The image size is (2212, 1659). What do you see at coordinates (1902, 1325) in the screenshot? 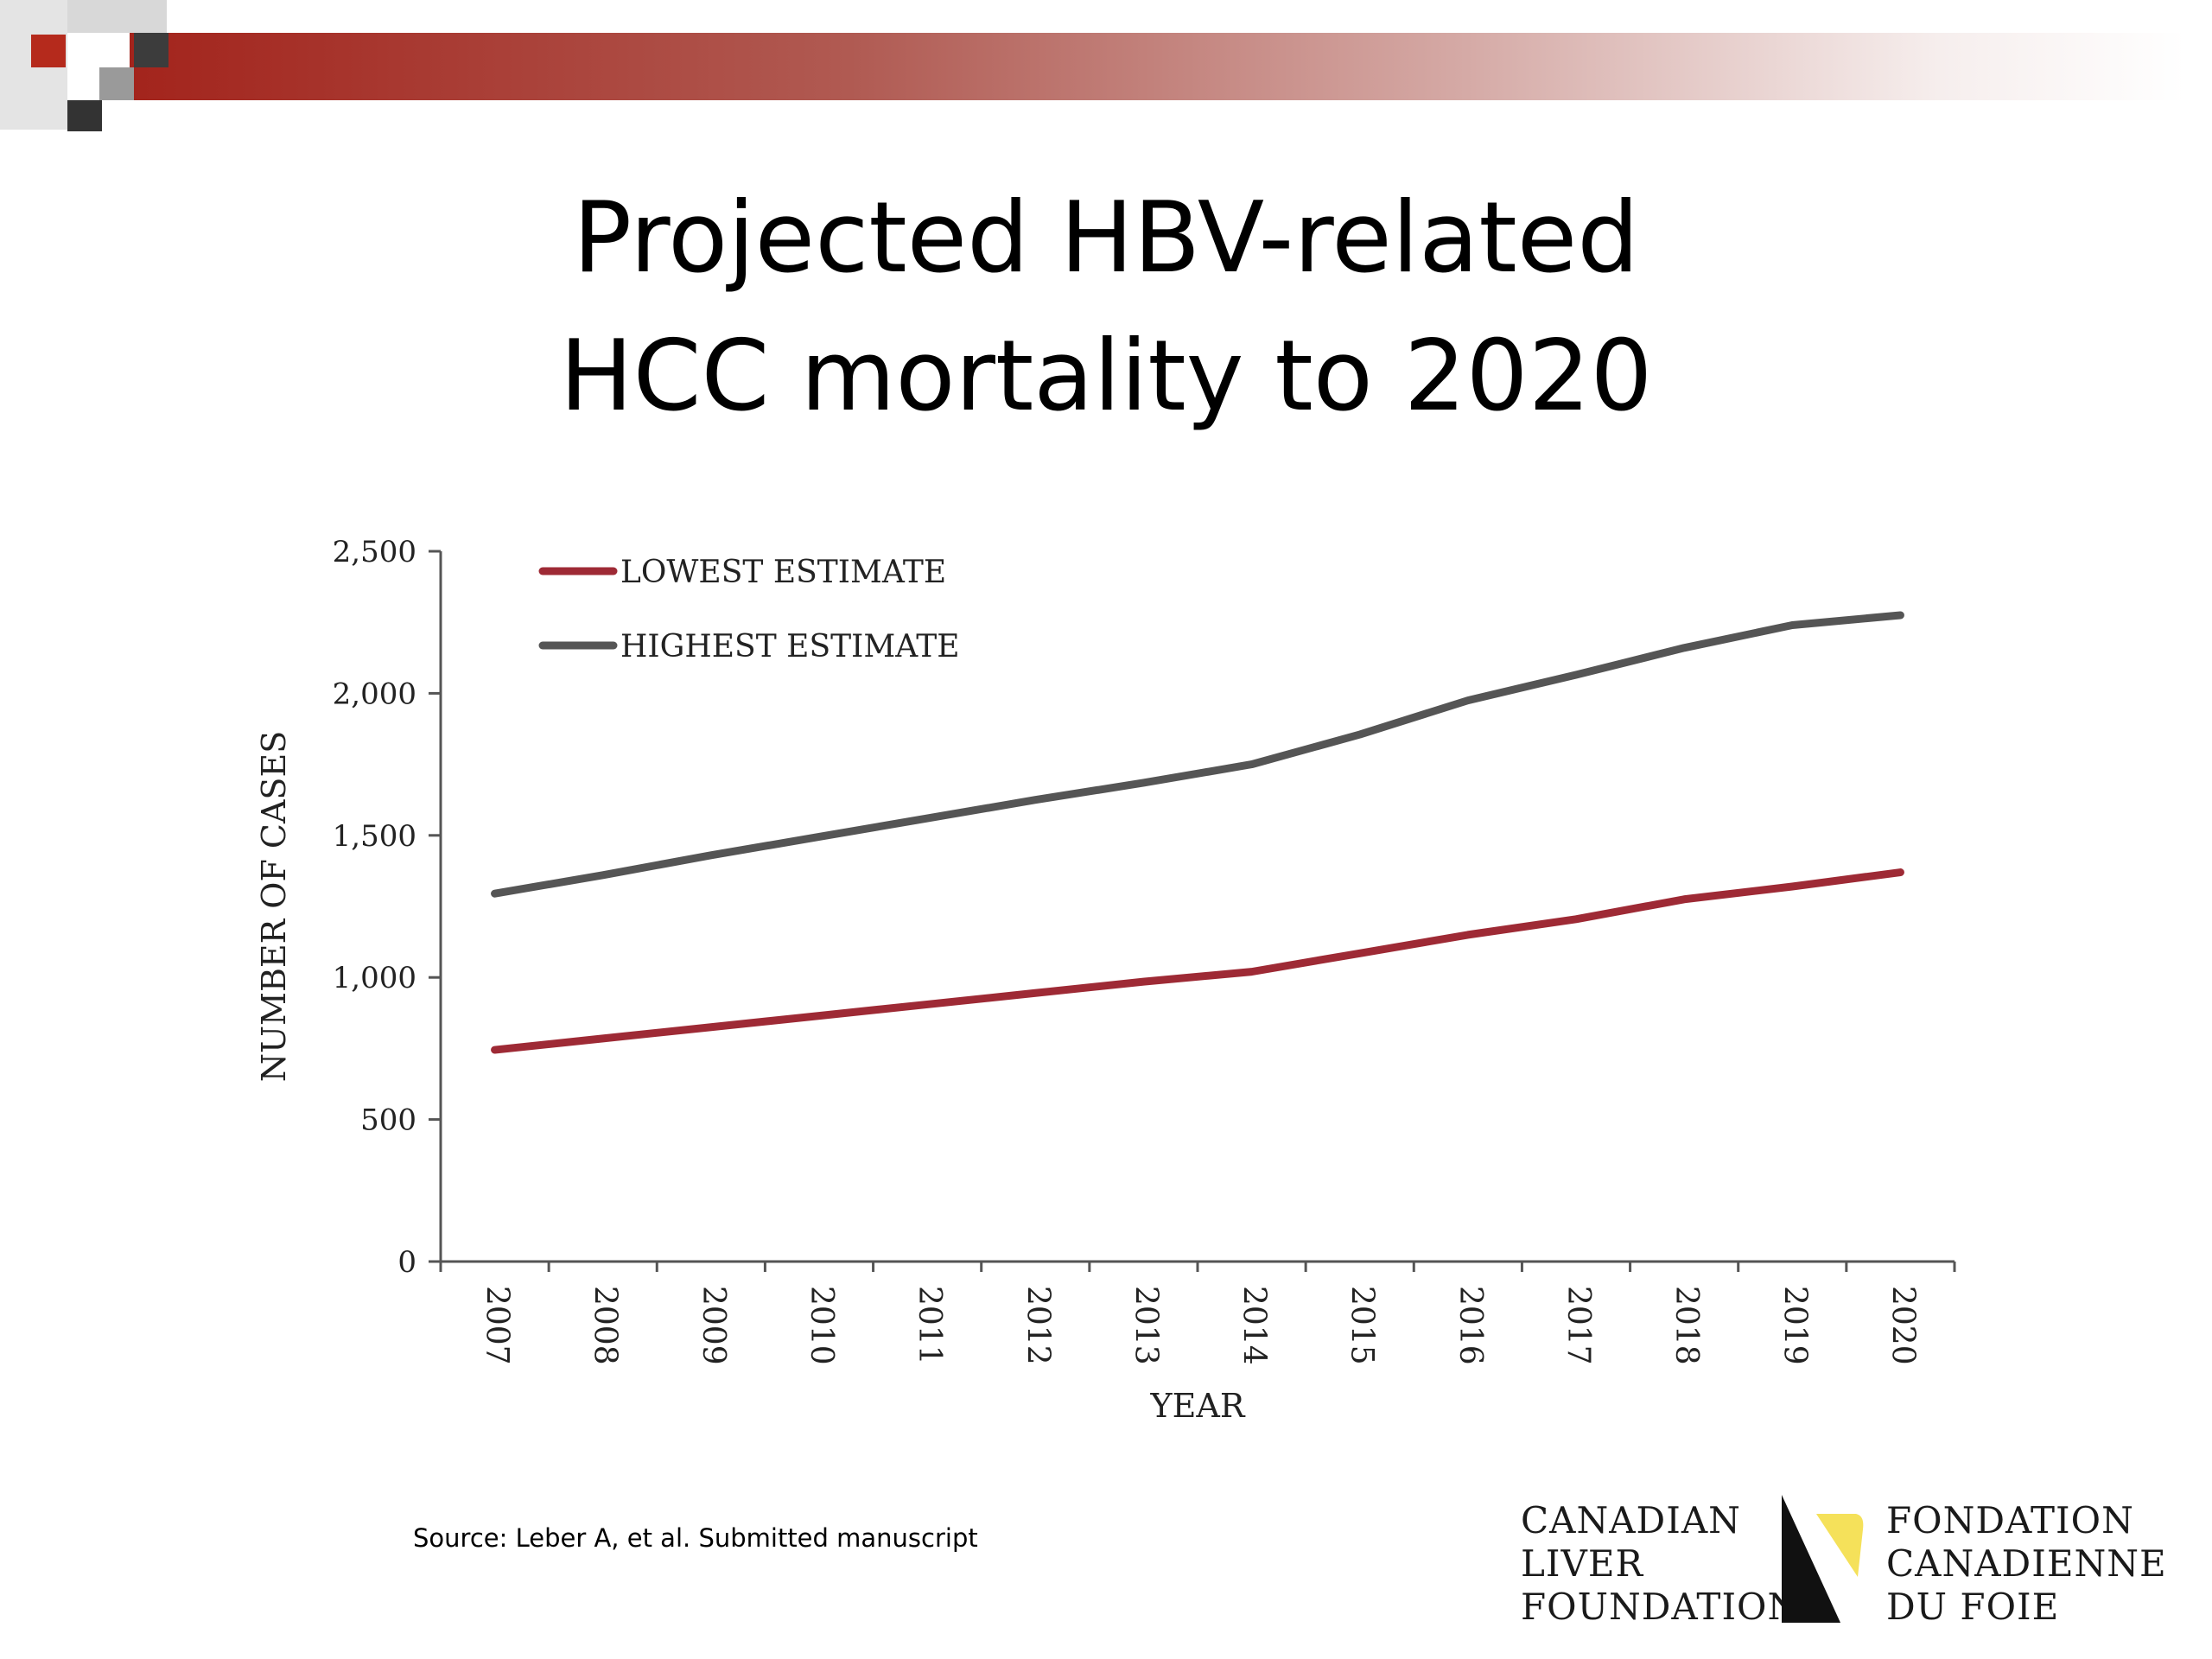
I see `x-tick-label-2020: 2020` at bounding box center [1902, 1325].